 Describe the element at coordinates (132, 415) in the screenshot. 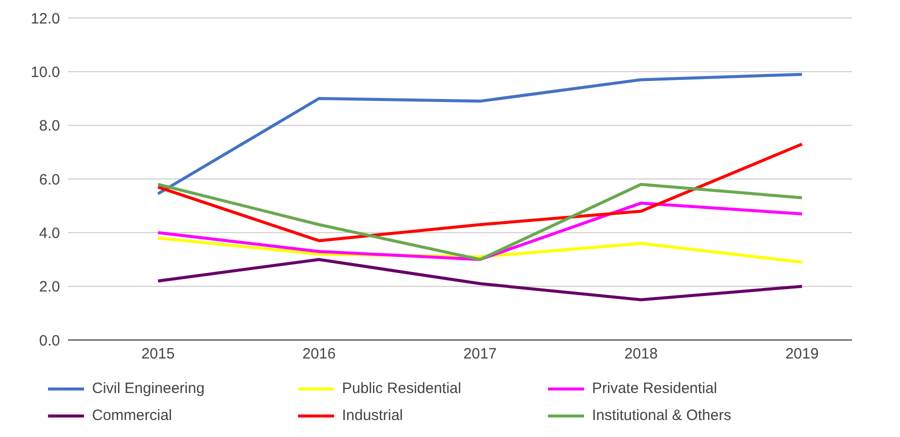

I see `legend-label: Commercial` at that location.